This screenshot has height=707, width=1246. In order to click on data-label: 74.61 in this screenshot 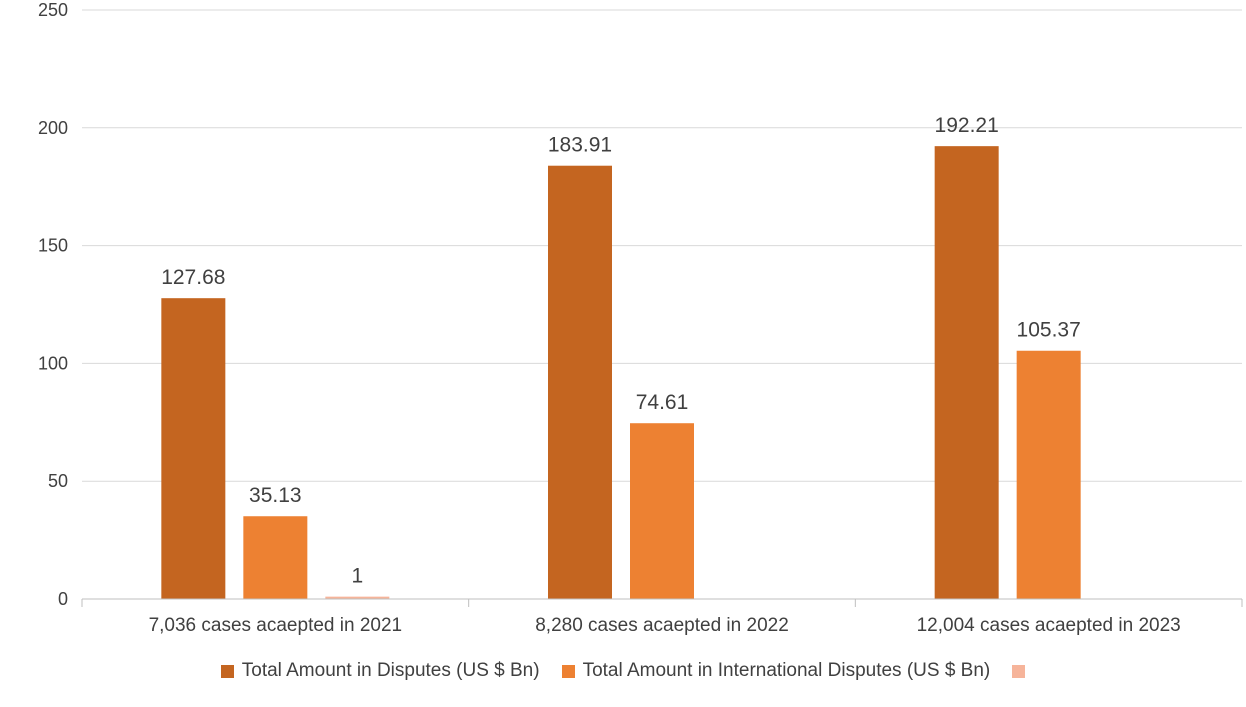, I will do `click(662, 402)`.